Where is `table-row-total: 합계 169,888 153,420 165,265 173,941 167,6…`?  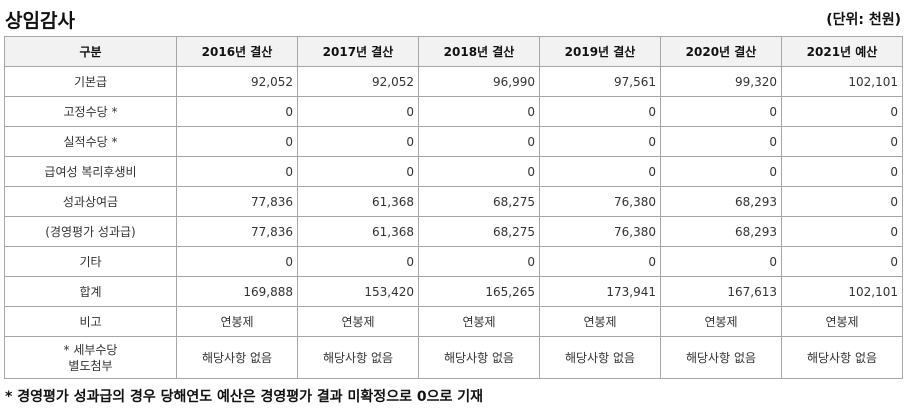
table-row-total: 합계 169,888 153,420 165,265 173,941 167,6… is located at coordinates (453, 291).